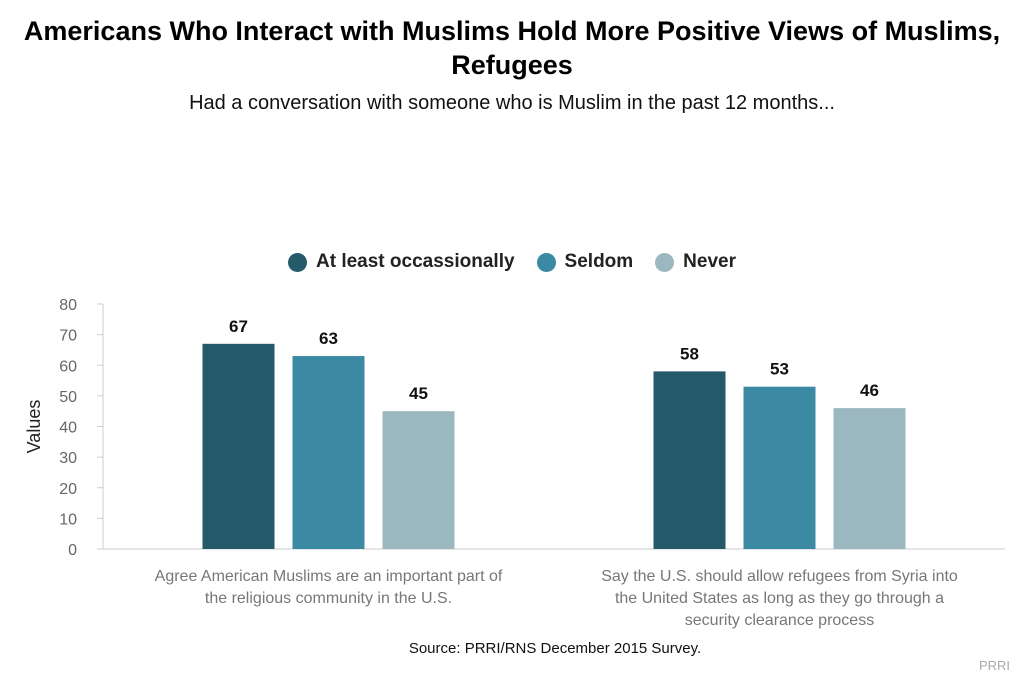 The height and width of the screenshot is (683, 1024). I want to click on y-tick-label: 80, so click(68, 305).